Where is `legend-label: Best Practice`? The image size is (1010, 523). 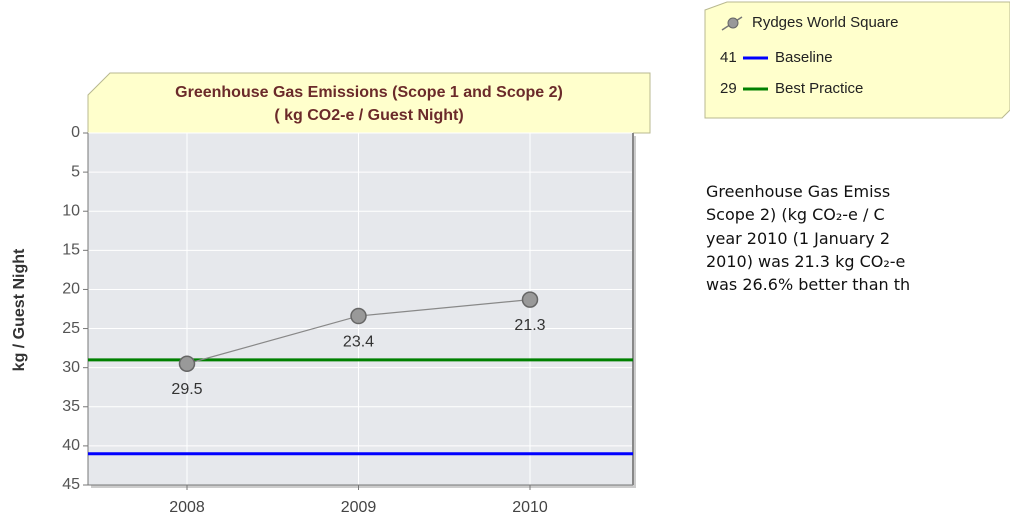
legend-label: Best Practice is located at coordinates (819, 88).